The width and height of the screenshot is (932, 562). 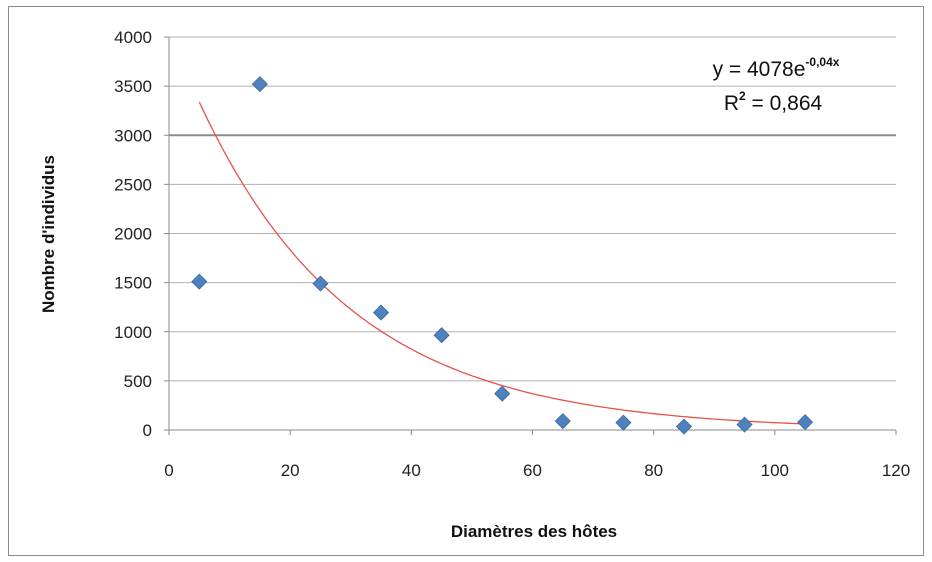 I want to click on y-axis-title: Nombre d'individus, so click(x=48, y=234).